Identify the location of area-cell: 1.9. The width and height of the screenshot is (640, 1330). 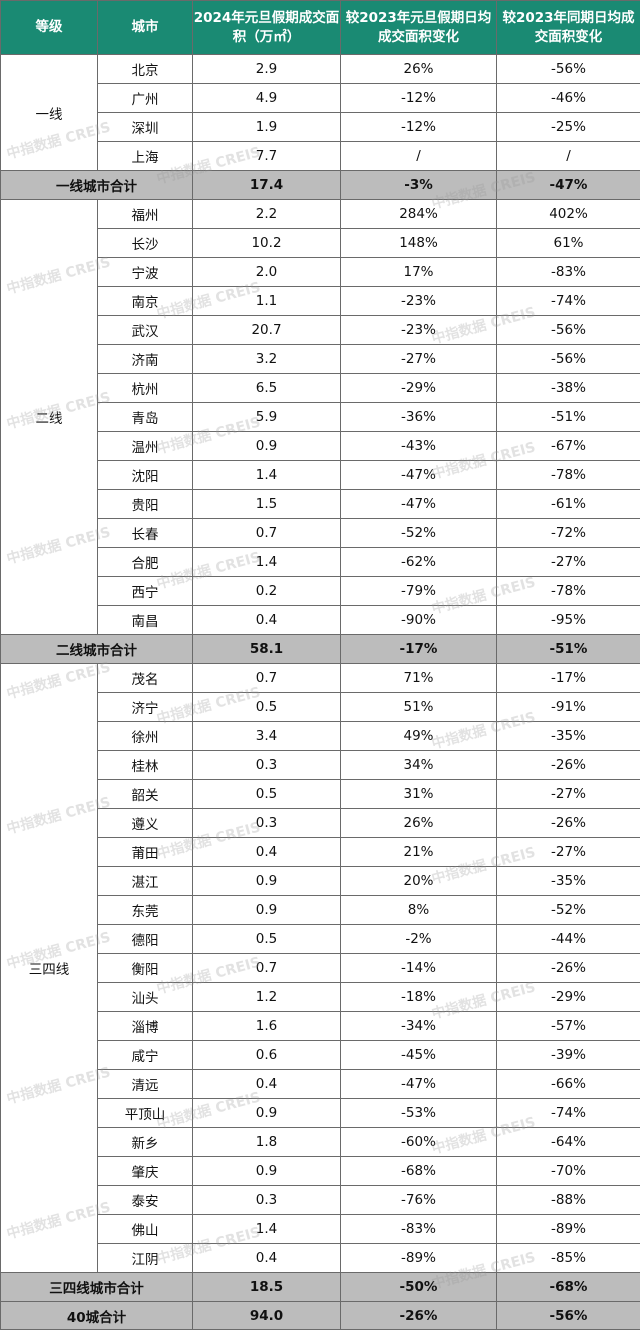
(267, 127).